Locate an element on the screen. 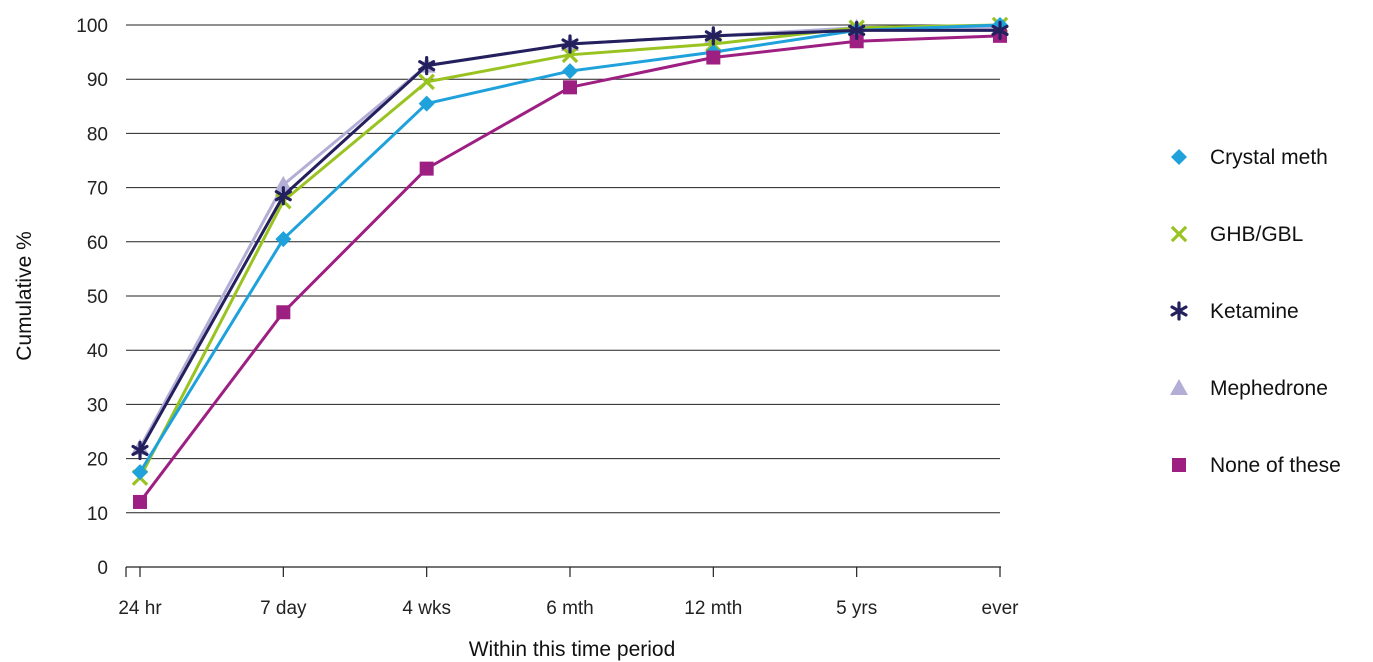  legend-label: Mephedrone is located at coordinates (1269, 388).